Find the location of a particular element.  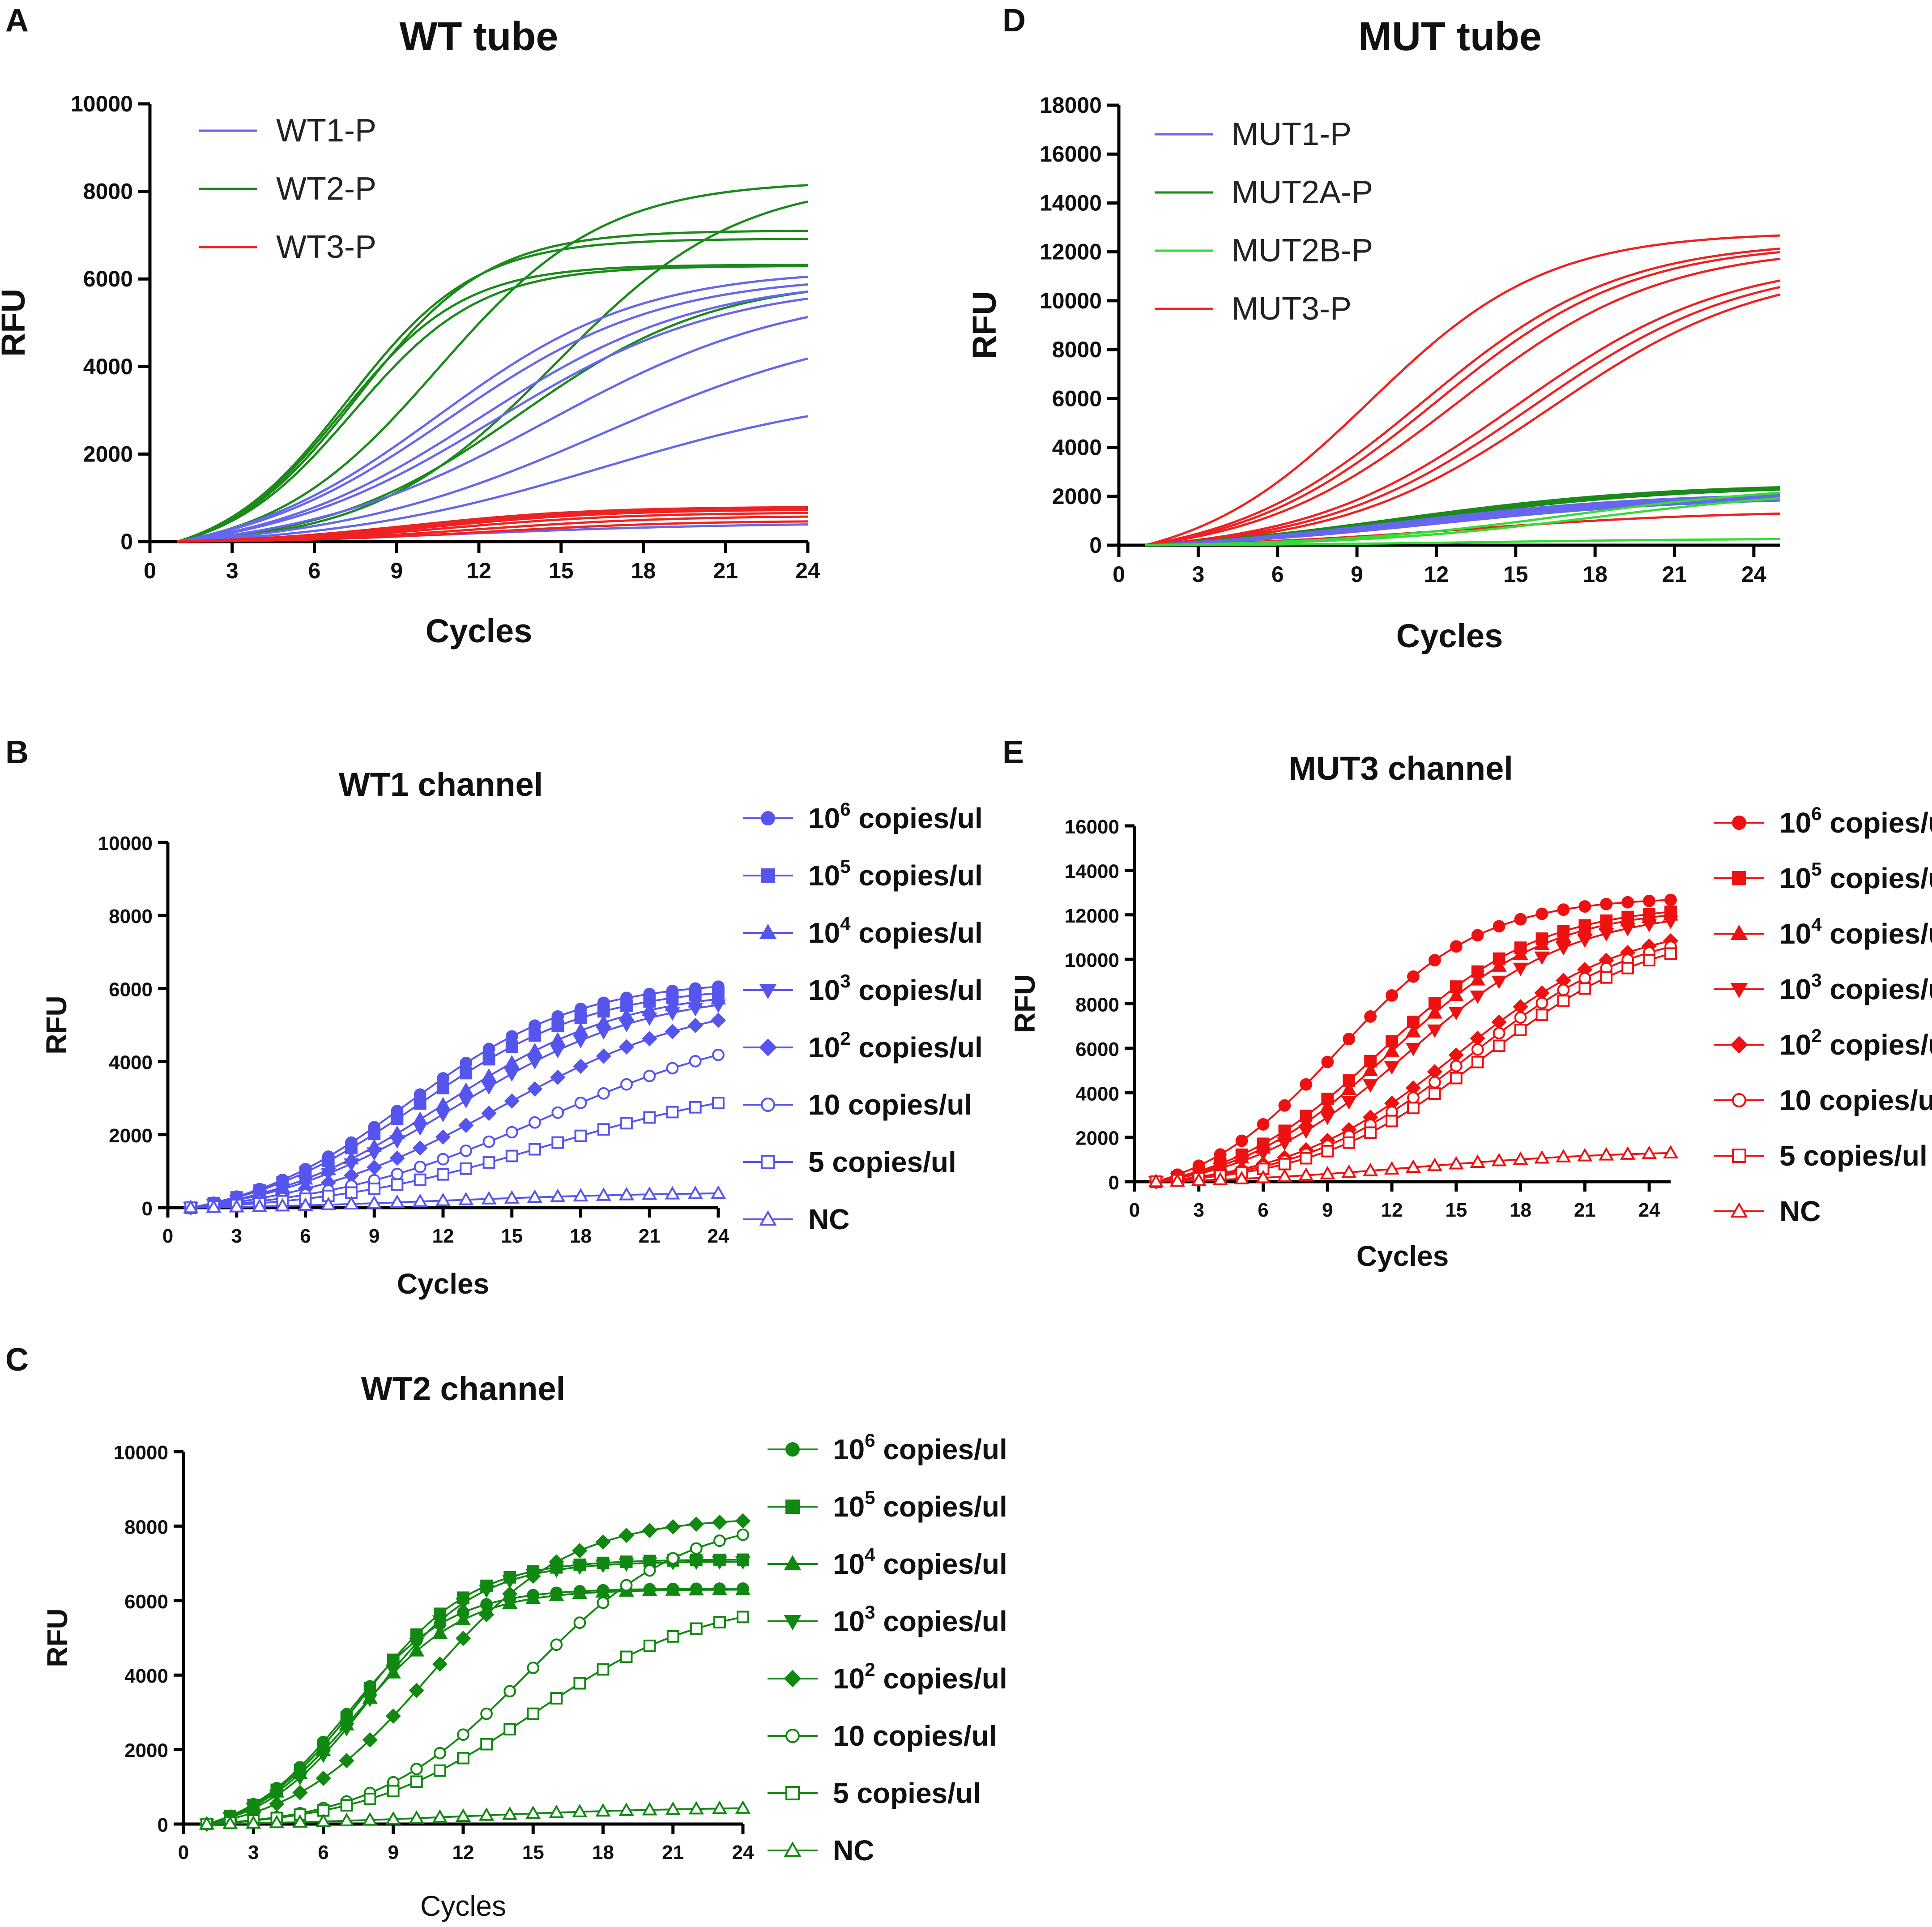

series-wt1-p is located at coordinates (492, 409).